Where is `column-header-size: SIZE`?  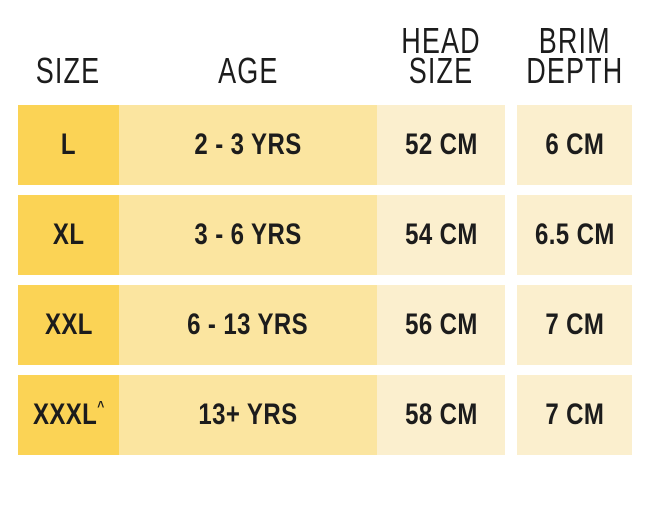 column-header-size: SIZE is located at coordinates (68, 70).